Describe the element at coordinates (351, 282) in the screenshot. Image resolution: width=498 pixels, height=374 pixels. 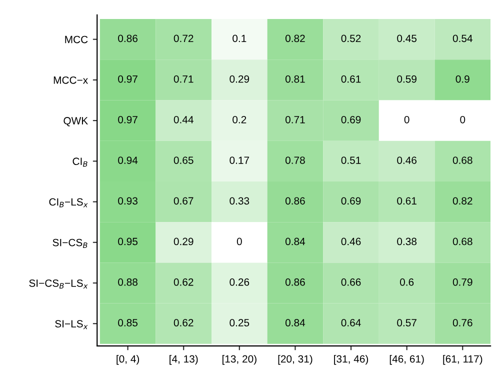
I see `data-label: 0.66` at that location.